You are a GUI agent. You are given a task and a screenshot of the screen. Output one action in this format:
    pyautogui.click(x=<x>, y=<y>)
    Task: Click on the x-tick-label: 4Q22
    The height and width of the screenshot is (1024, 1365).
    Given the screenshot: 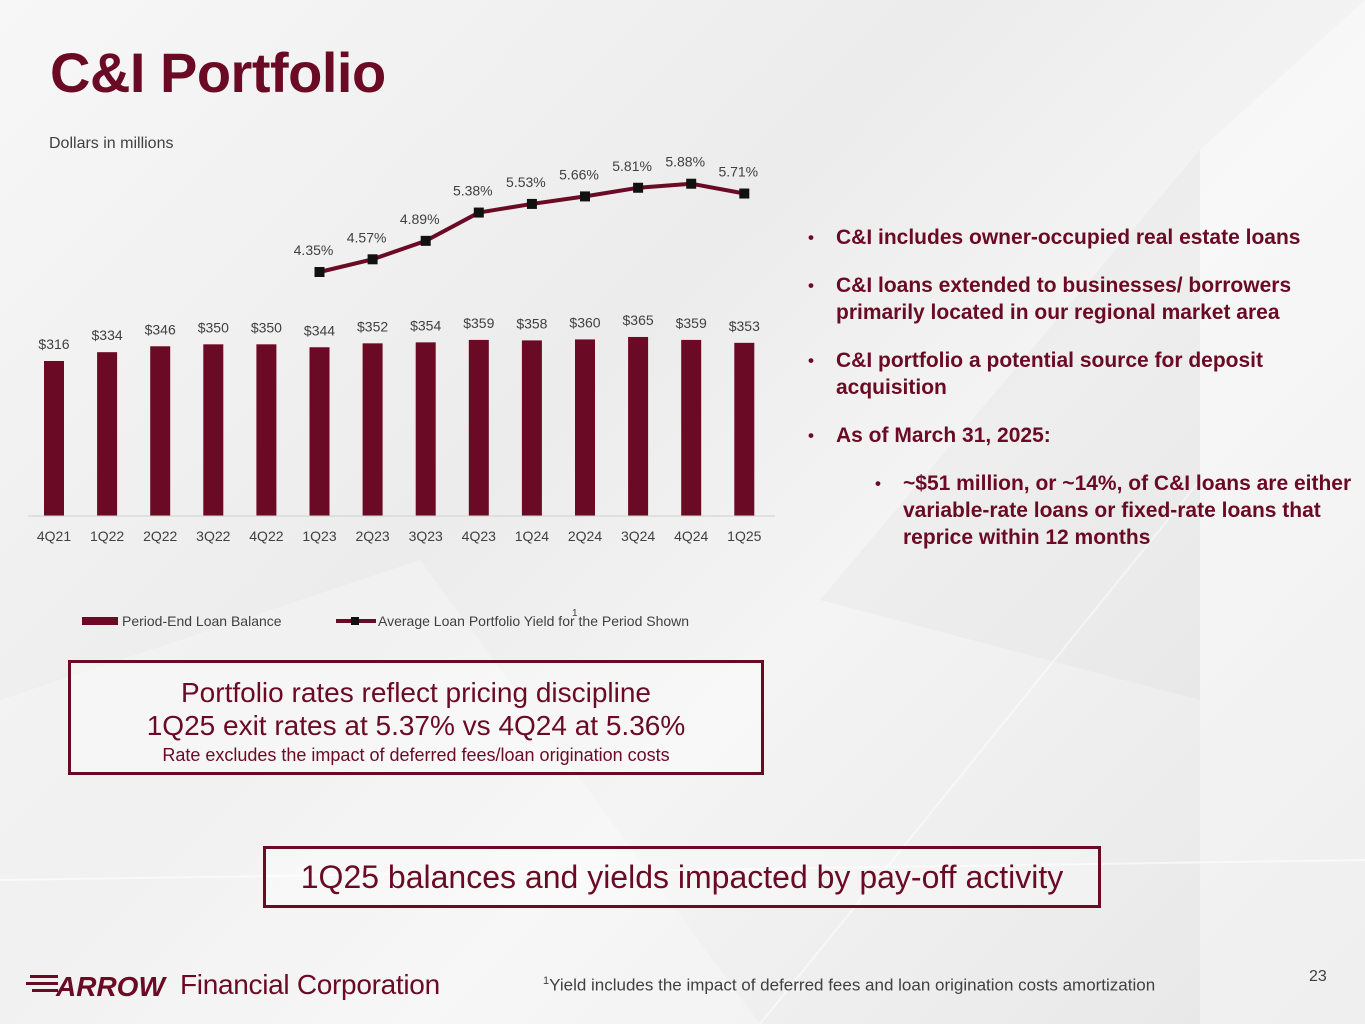 What is the action you would take?
    pyautogui.click(x=266, y=536)
    